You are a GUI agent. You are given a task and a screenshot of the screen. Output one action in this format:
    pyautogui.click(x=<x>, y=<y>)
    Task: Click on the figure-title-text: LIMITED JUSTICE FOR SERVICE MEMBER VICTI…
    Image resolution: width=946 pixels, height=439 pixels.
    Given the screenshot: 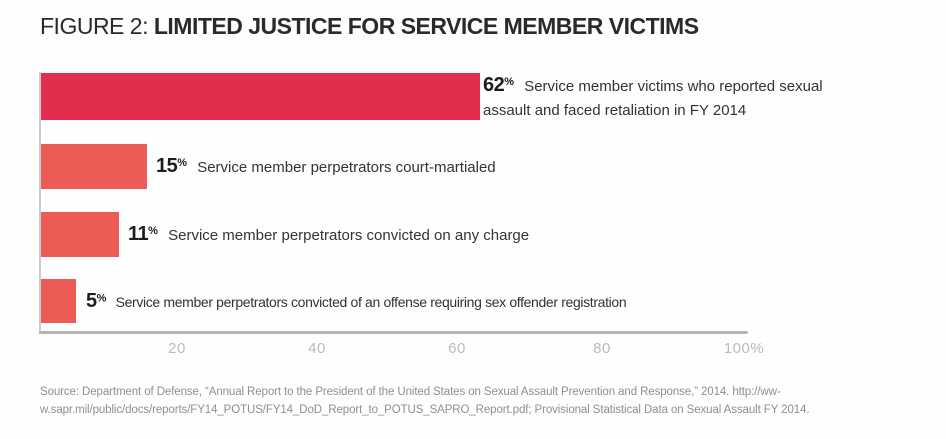 What is the action you would take?
    pyautogui.click(x=426, y=26)
    